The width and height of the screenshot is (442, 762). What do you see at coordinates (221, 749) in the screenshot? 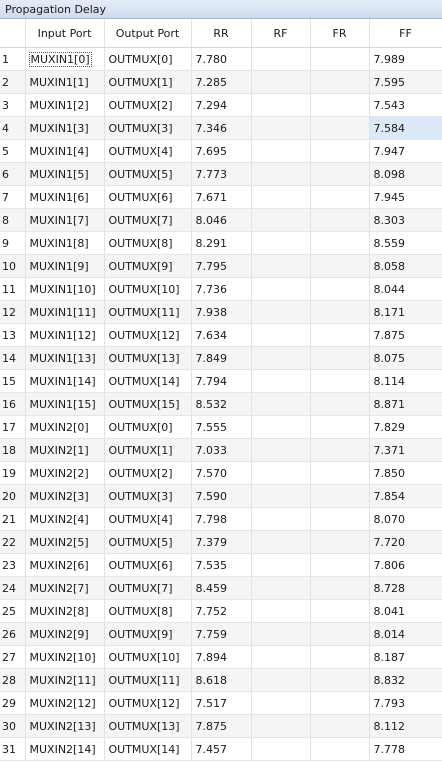
I see `rr-cell: 7.457` at bounding box center [221, 749].